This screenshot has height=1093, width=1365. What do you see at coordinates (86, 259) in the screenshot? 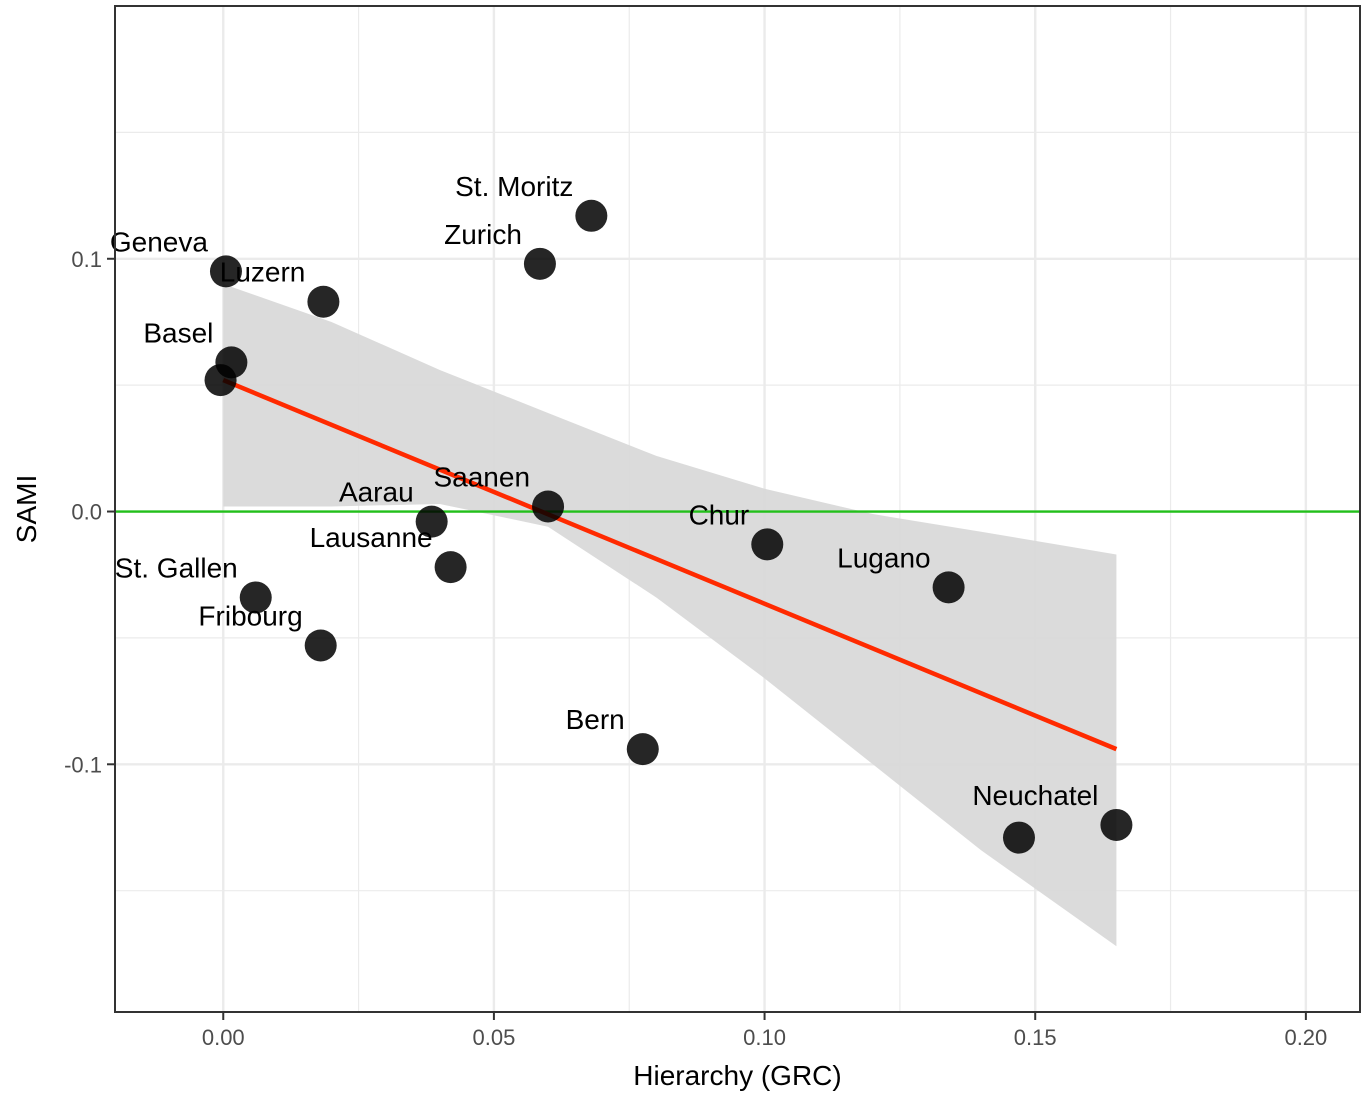
I see `y-tick-label: 0.1` at bounding box center [86, 259].